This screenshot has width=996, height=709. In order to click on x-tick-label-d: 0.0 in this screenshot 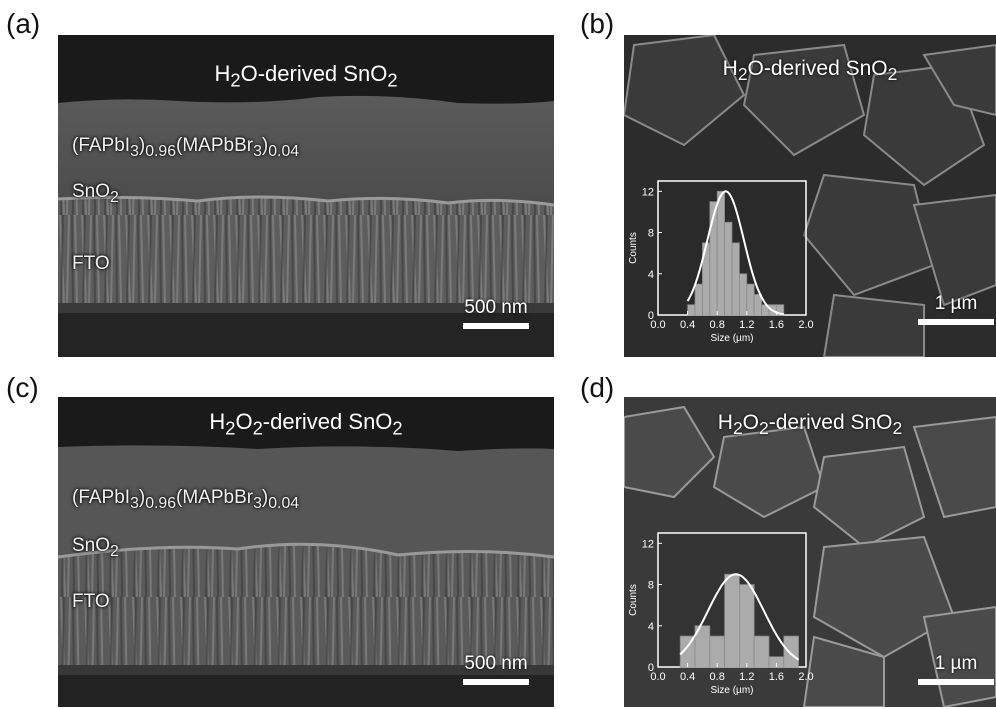, I will do `click(657, 677)`.